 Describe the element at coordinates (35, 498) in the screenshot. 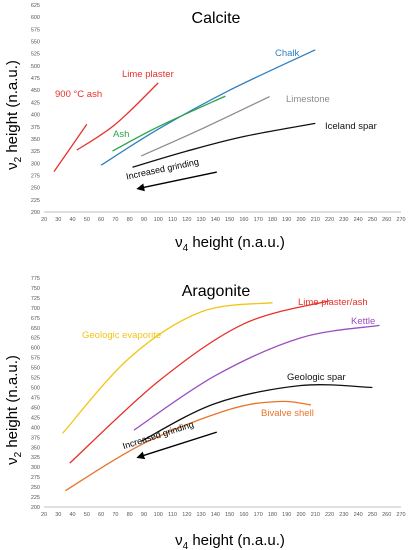

I see `y-tick-label: 225` at that location.